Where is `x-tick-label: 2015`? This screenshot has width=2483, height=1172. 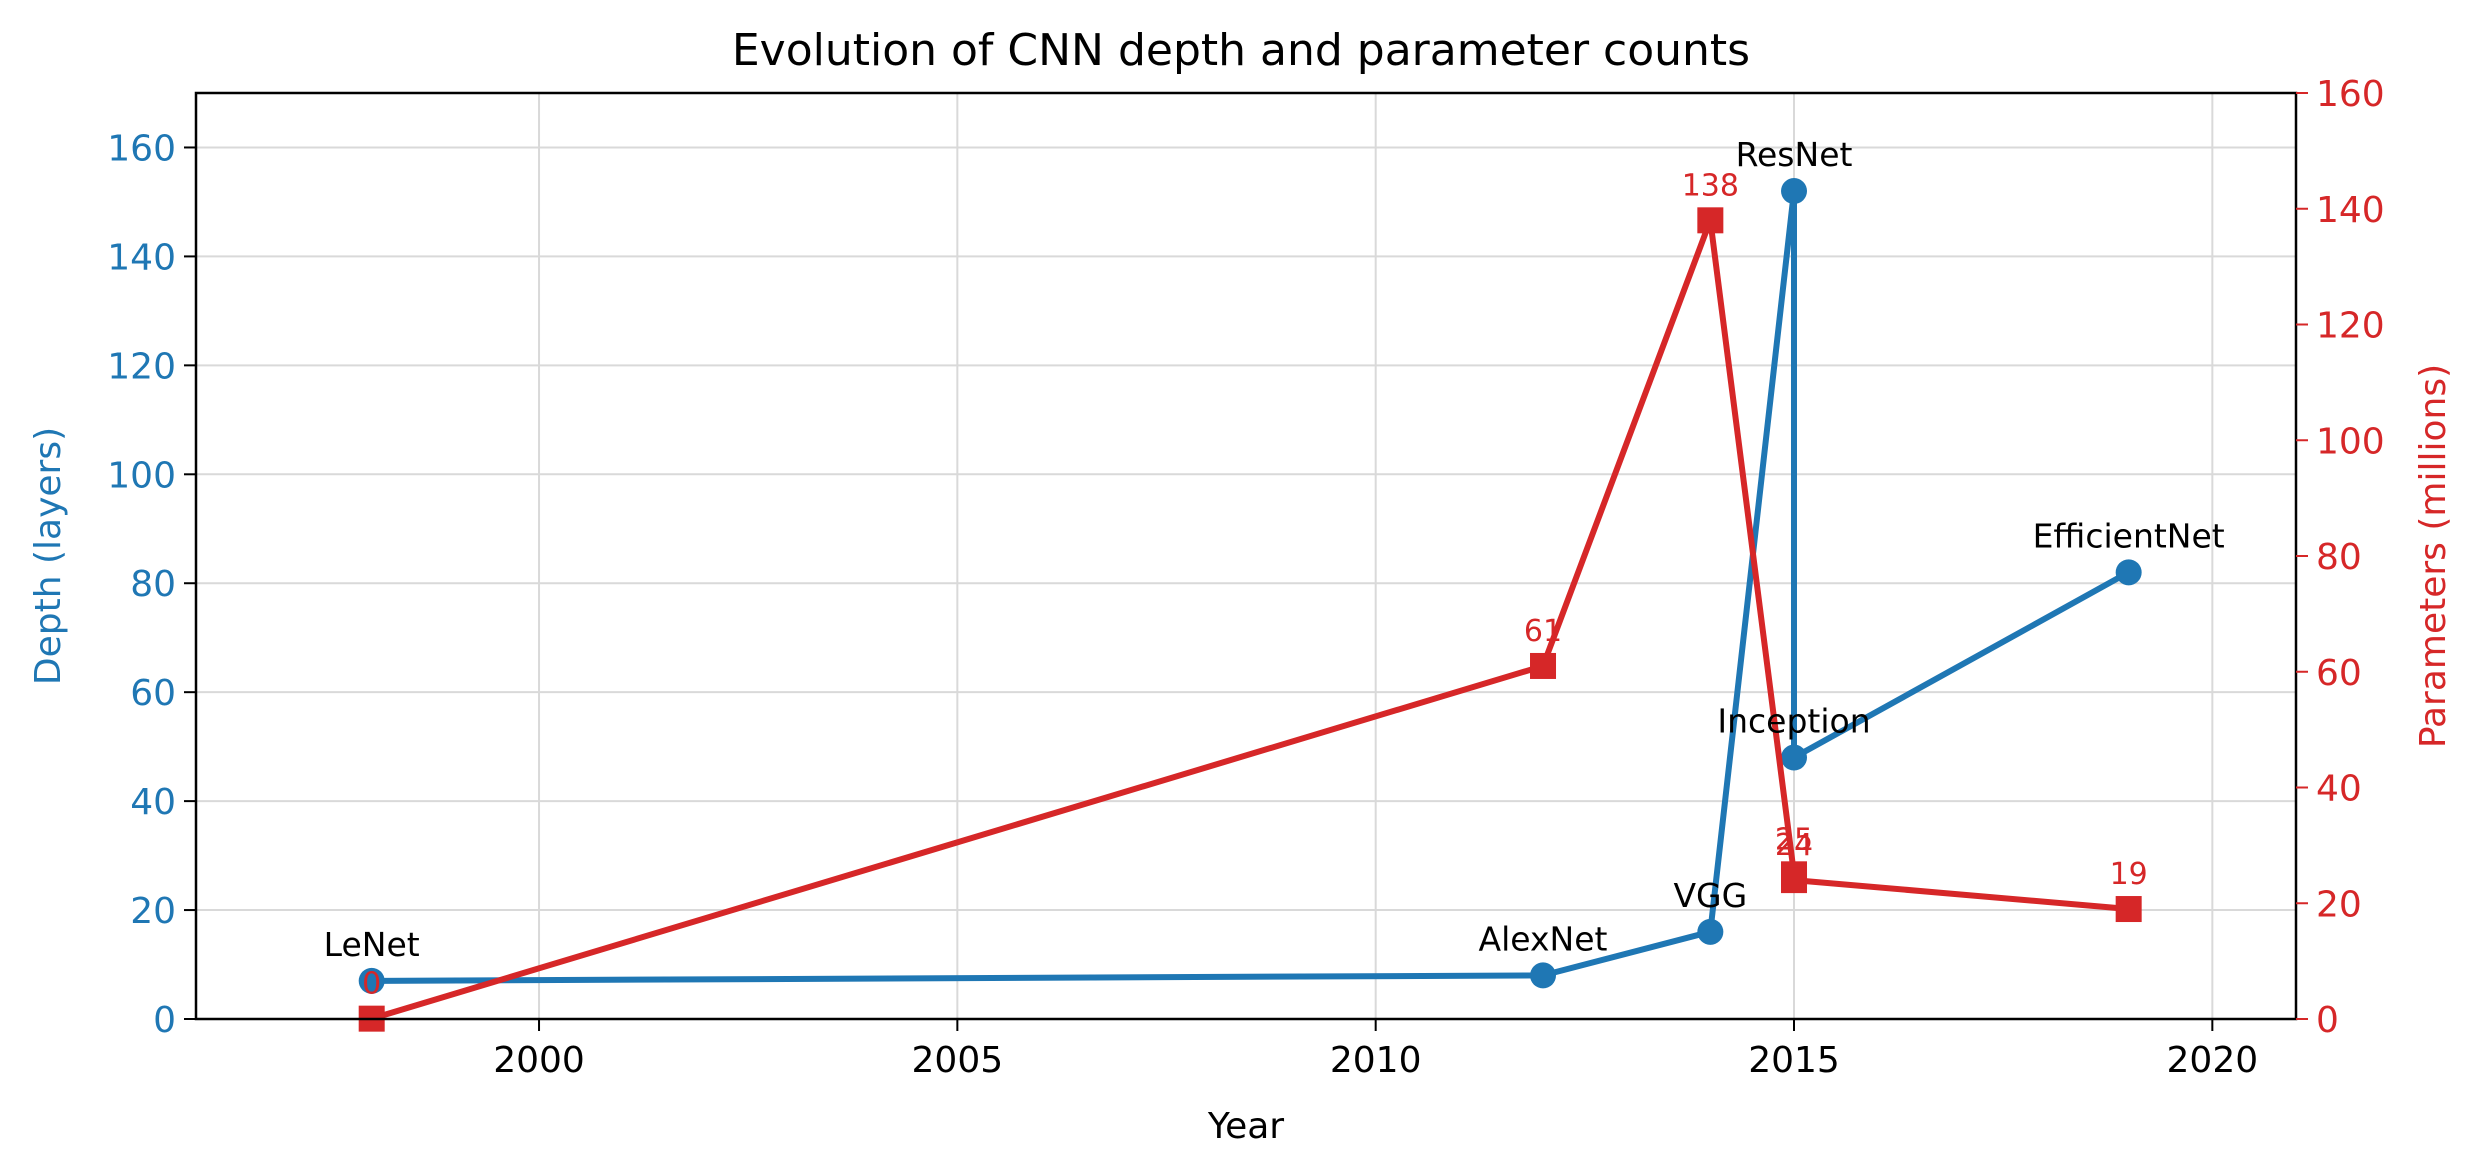 x-tick-label: 2015 is located at coordinates (1794, 1060).